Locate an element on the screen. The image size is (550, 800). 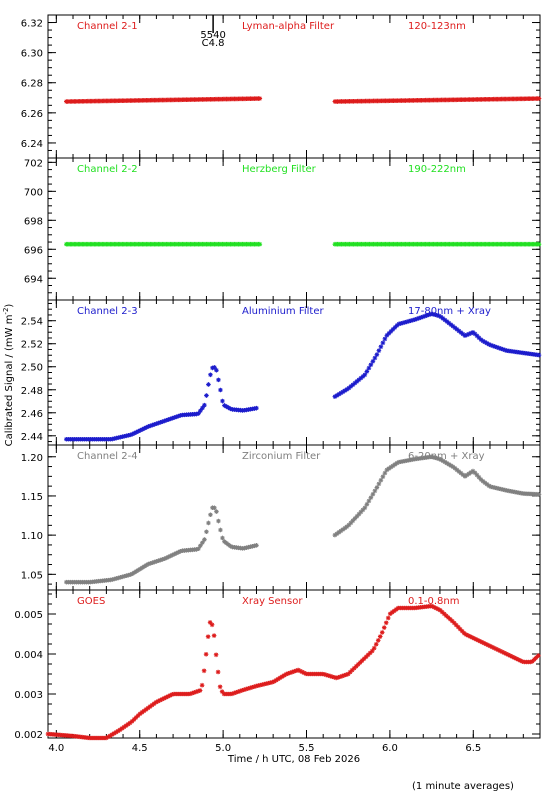
p3-ytick-label-3: 2.50 is located at coordinates (32, 368).